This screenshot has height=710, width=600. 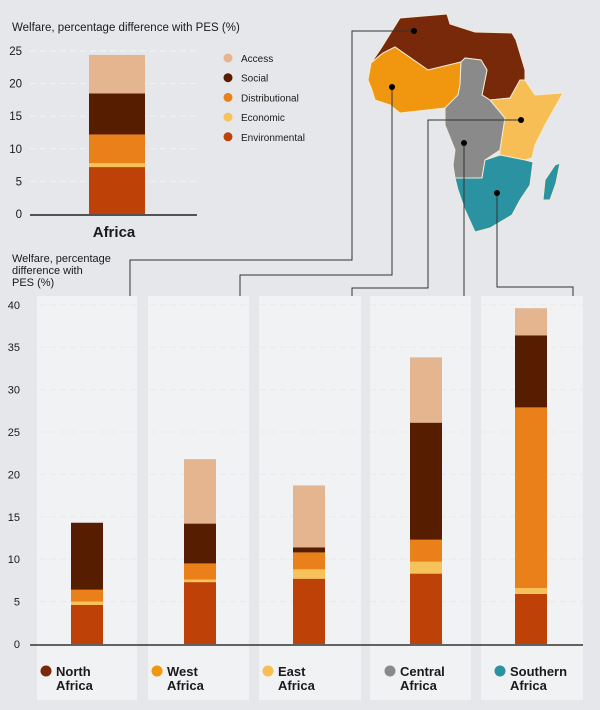 What do you see at coordinates (309, 516) in the screenshot?
I see `bar-segment-east-access` at bounding box center [309, 516].